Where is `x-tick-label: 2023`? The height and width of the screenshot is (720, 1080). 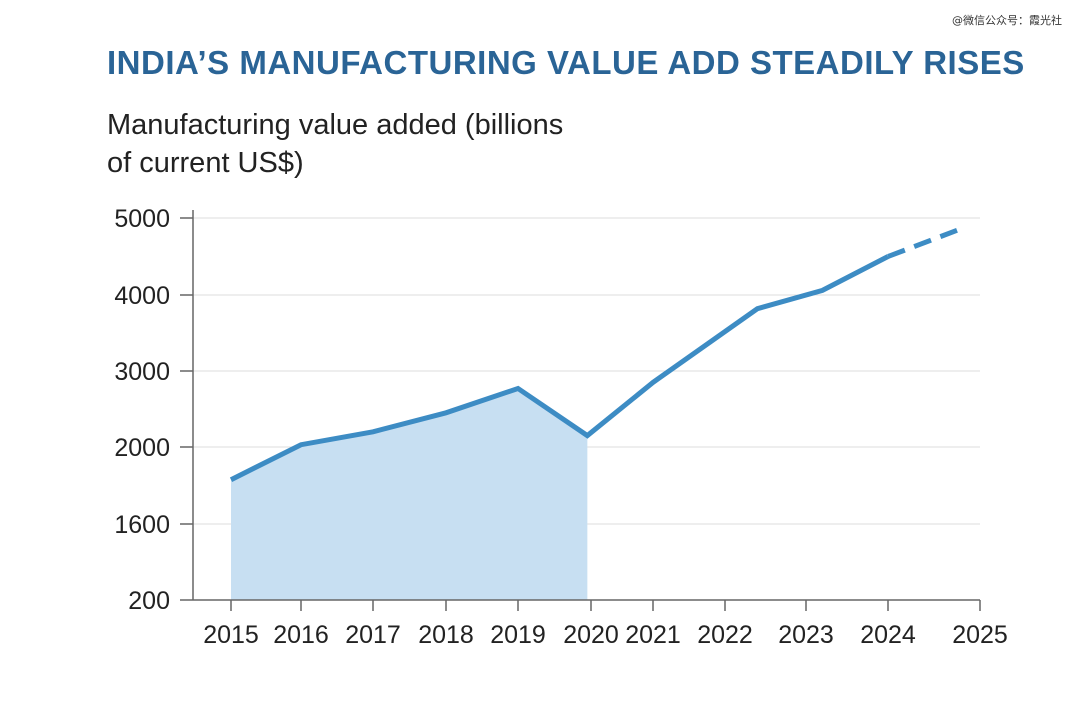
x-tick-label: 2023 is located at coordinates (806, 635).